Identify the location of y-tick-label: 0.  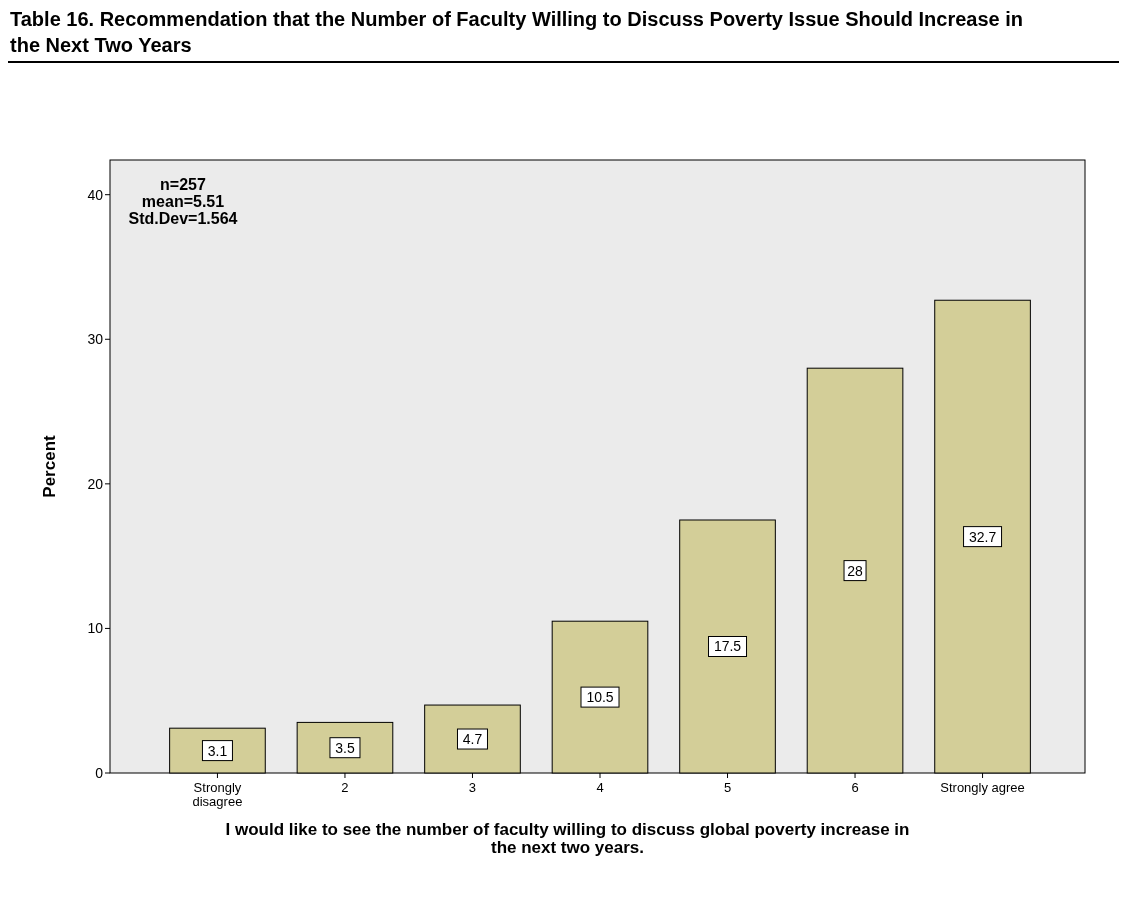
(99, 773).